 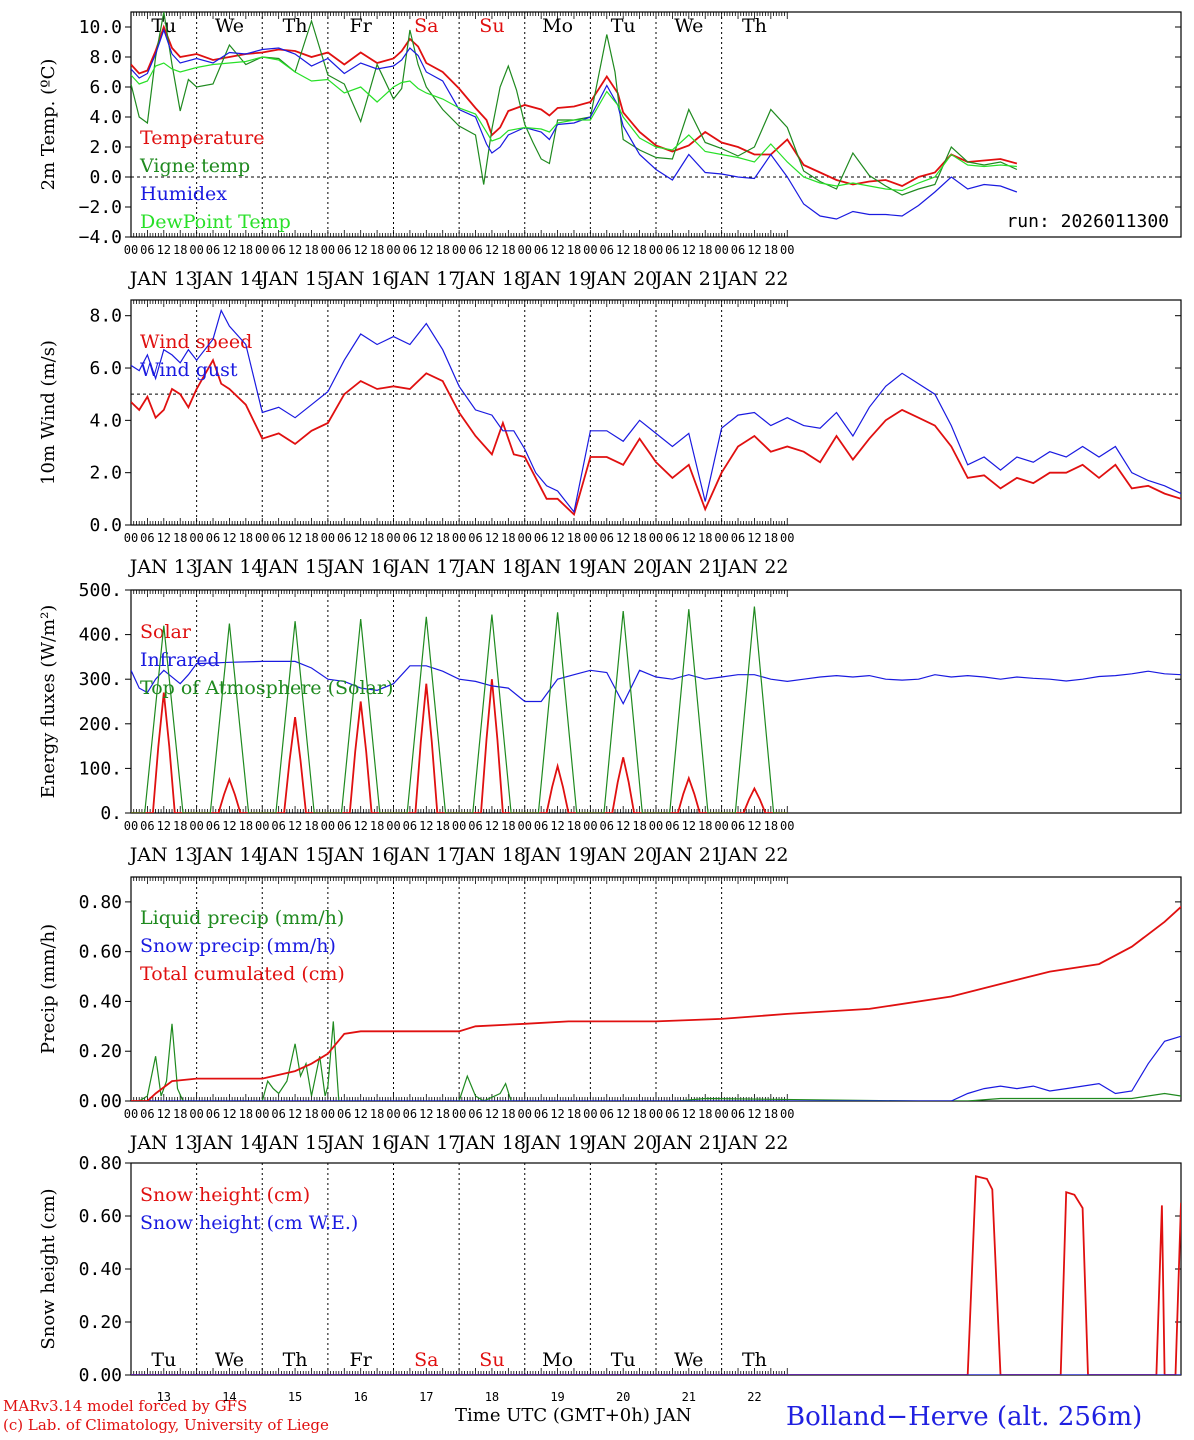 I want to click on panel-wind-date-label: JAN 22, so click(x=753, y=567).